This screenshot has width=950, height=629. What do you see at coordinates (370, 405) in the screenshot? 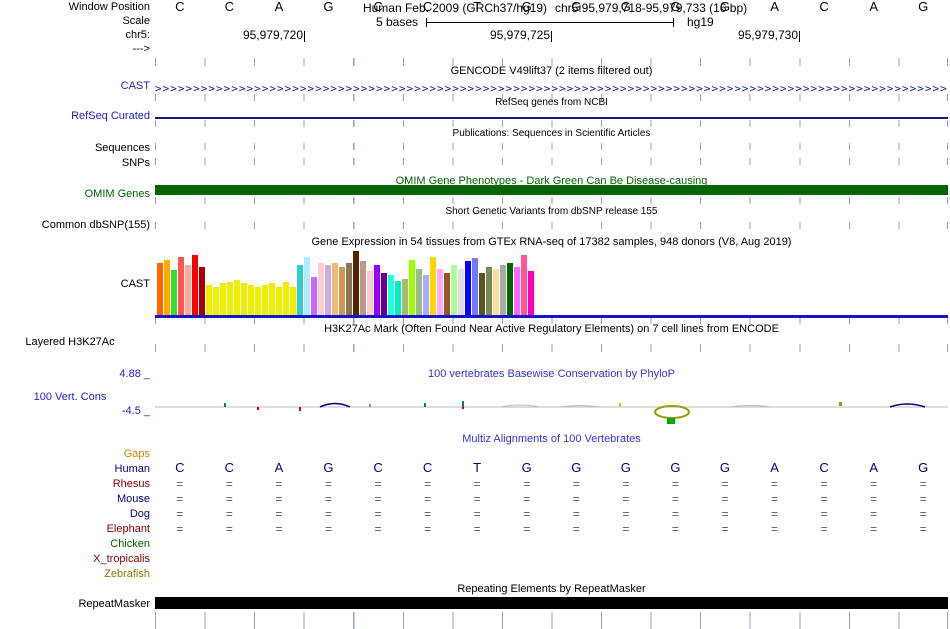
I see `phylop-mark` at bounding box center [370, 405].